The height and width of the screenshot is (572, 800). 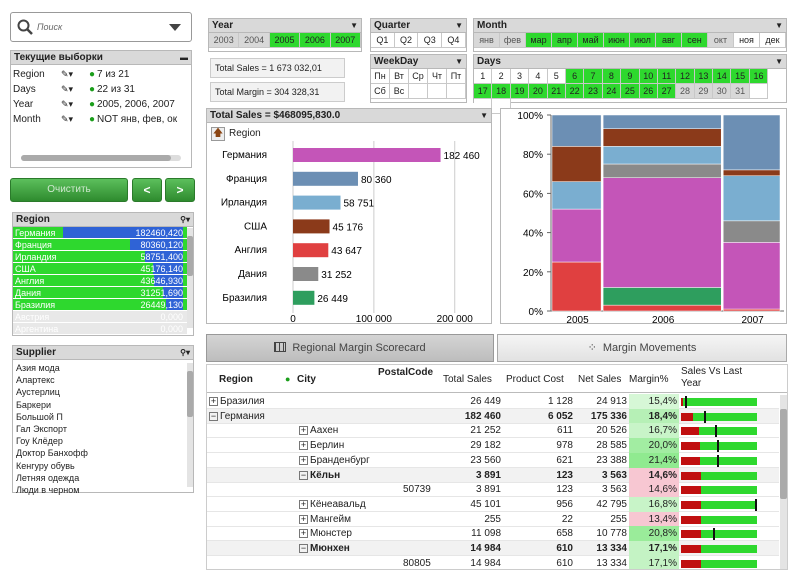 What do you see at coordinates (630, 91) in the screenshot?
I see `days-cell: 25` at bounding box center [630, 91].